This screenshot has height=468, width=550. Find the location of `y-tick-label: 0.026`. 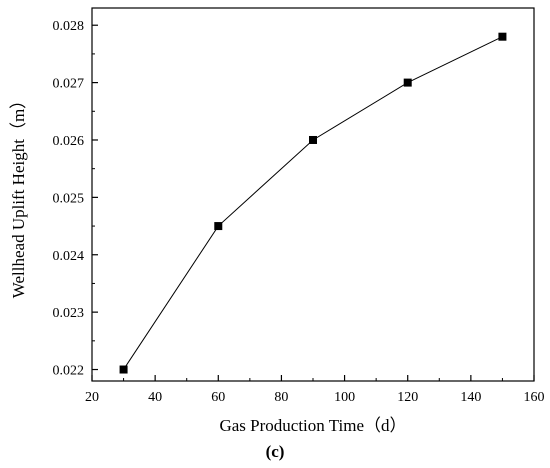

y-tick-label: 0.026 is located at coordinates (69, 141).